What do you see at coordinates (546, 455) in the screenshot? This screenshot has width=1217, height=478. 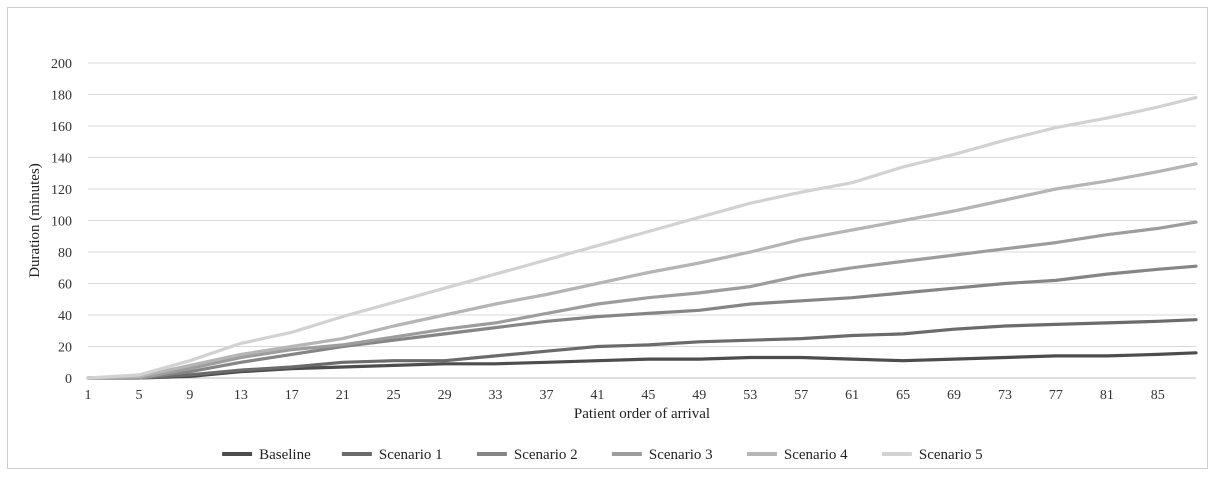 I see `legend-label-scenario-2: Scenario 2` at bounding box center [546, 455].